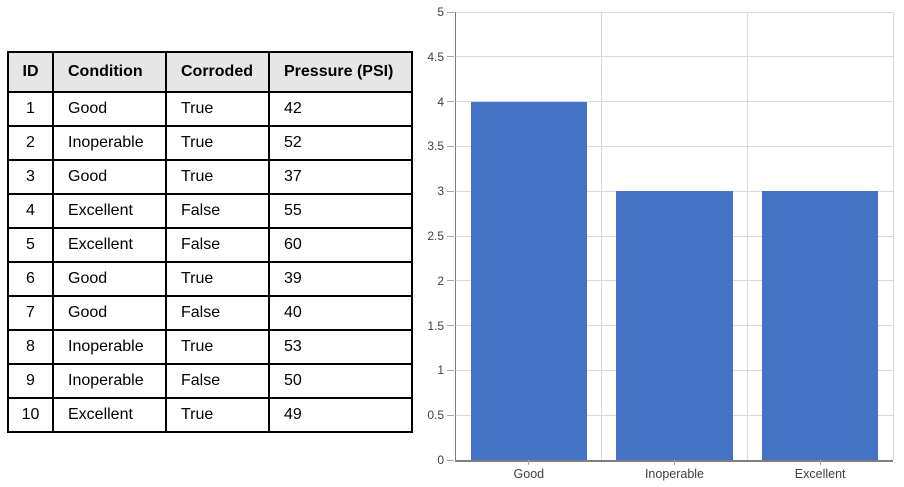 The width and height of the screenshot is (904, 487). Describe the element at coordinates (674, 325) in the screenshot. I see `bar-inoperable` at that location.